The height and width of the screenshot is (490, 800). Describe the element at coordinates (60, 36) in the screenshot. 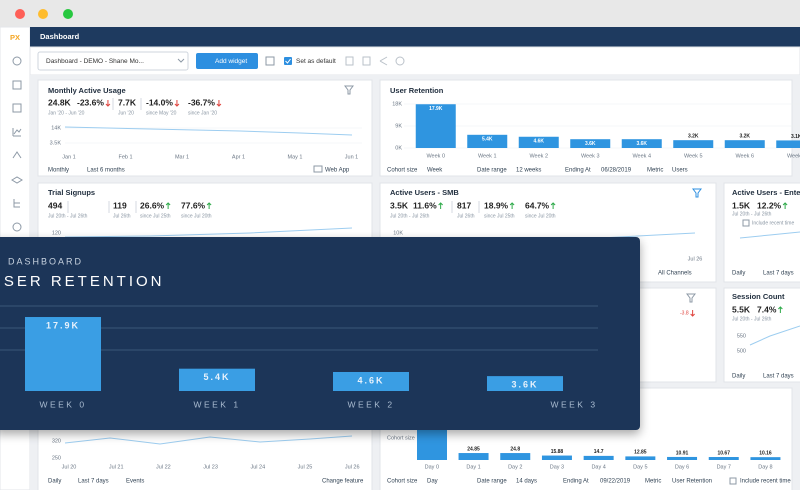

I see `label: Dashboard` at that location.